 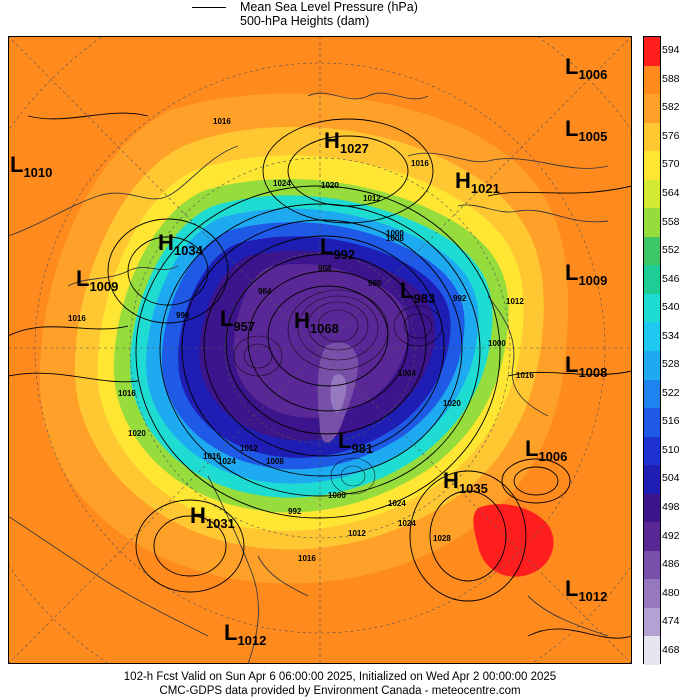 I want to click on colorbar-label: 486, so click(x=671, y=564).